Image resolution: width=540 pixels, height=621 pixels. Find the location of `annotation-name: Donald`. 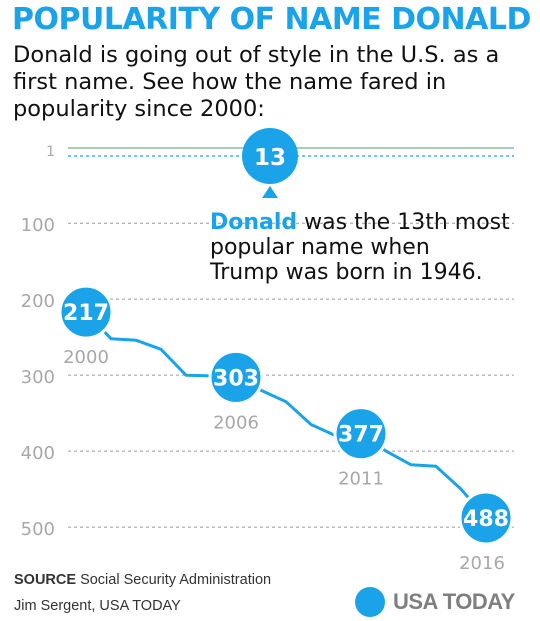

annotation-name: Donald is located at coordinates (253, 222).